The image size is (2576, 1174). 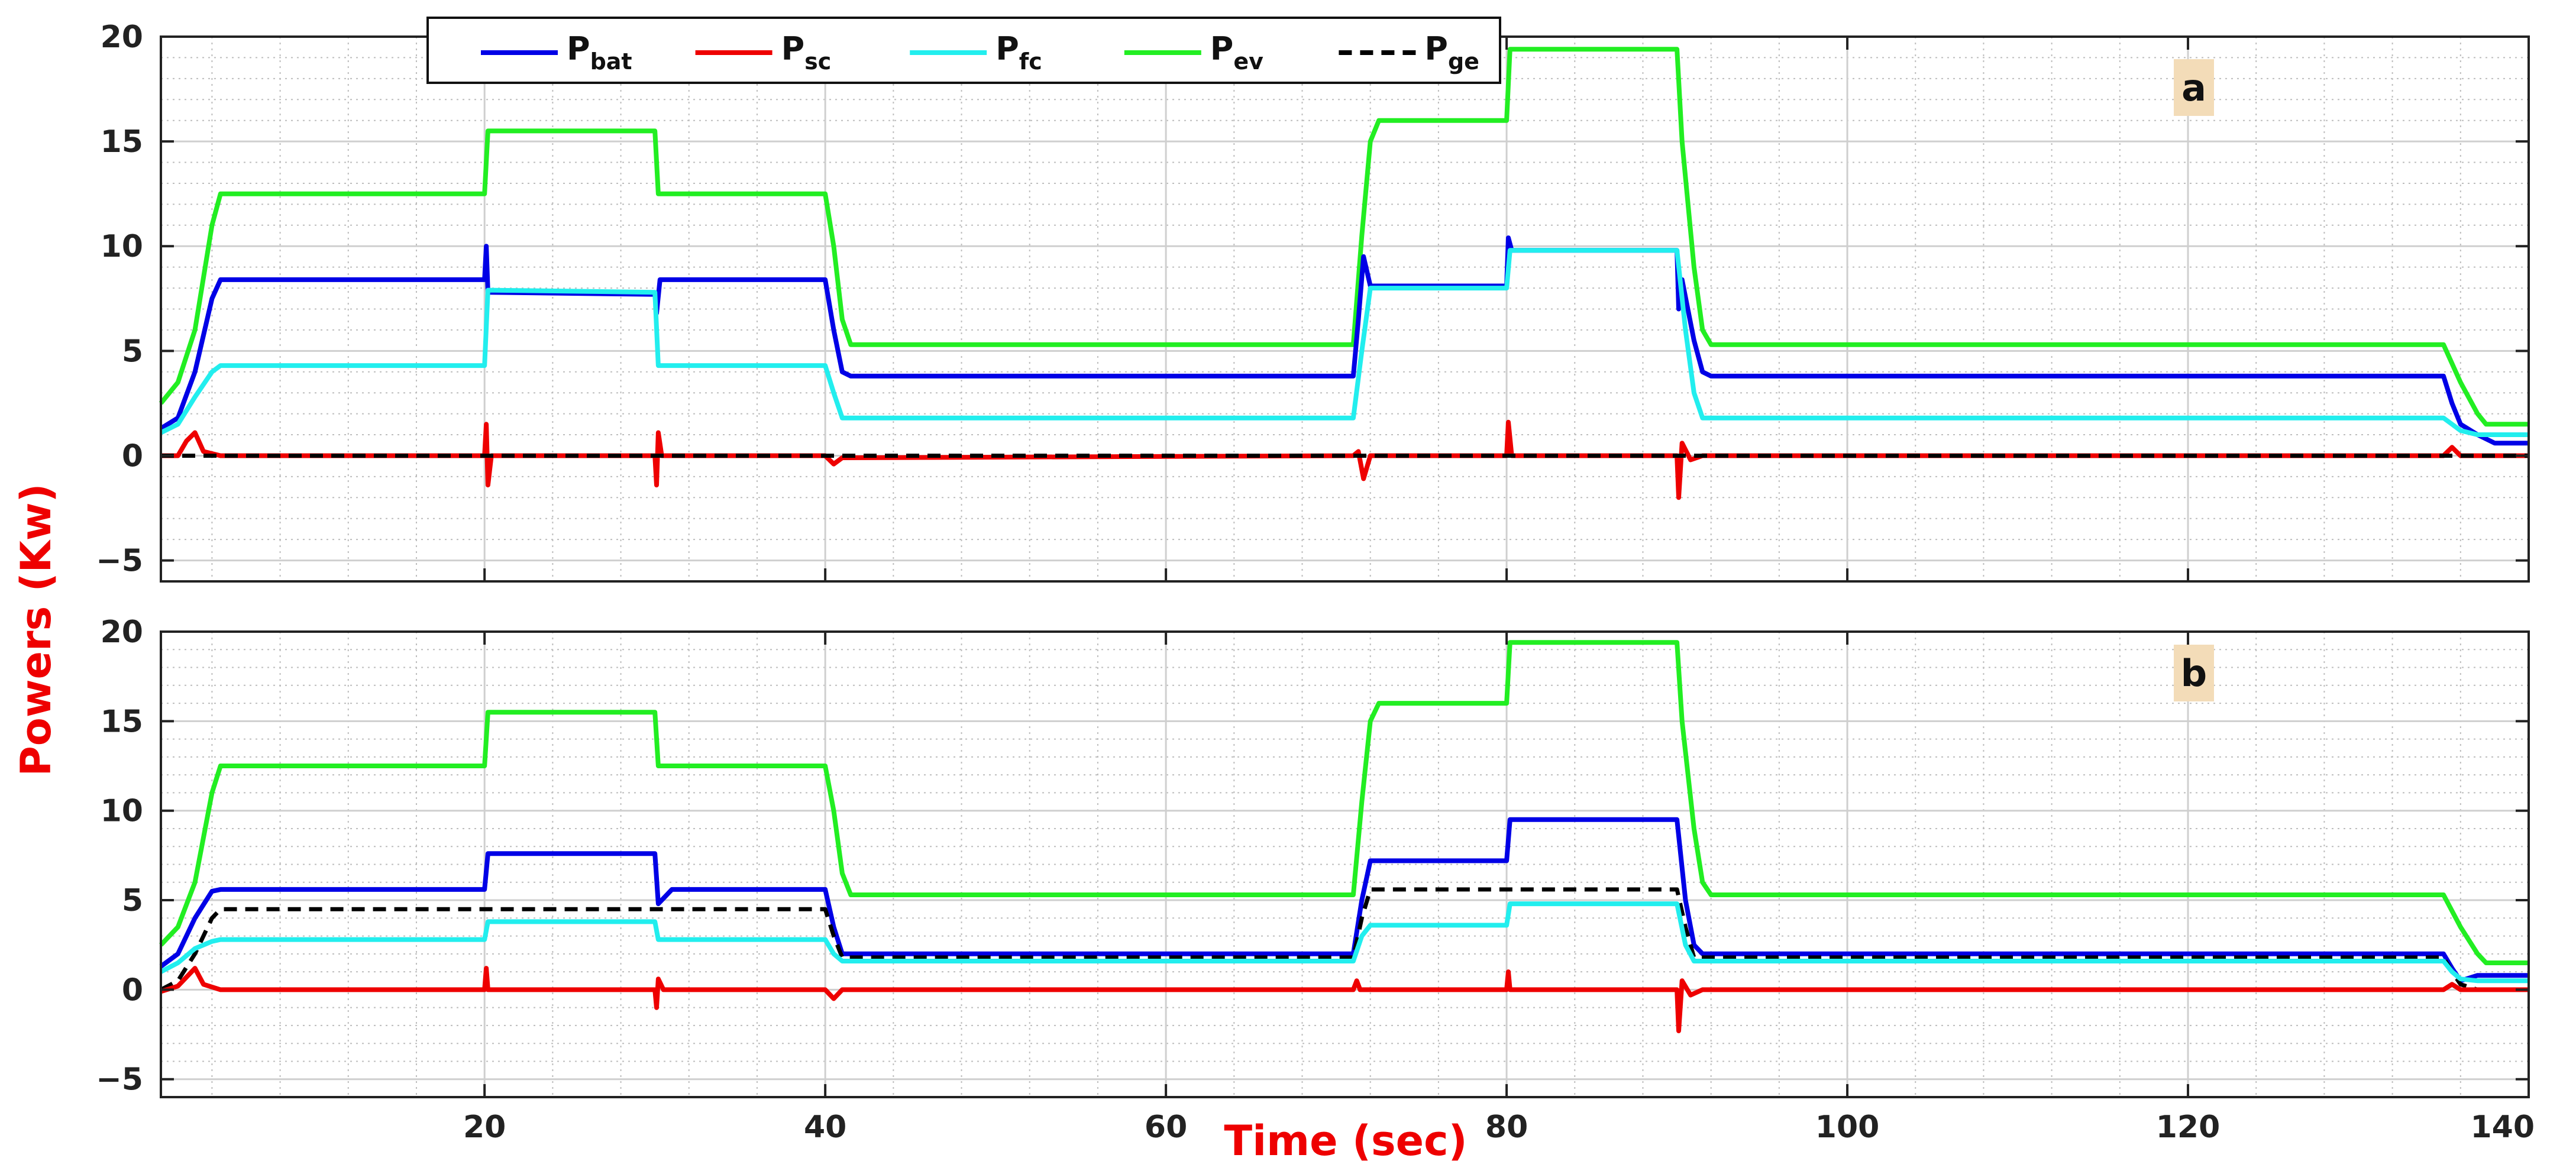 What do you see at coordinates (1030, 61) in the screenshot?
I see `legend-label-subscript: fc` at bounding box center [1030, 61].